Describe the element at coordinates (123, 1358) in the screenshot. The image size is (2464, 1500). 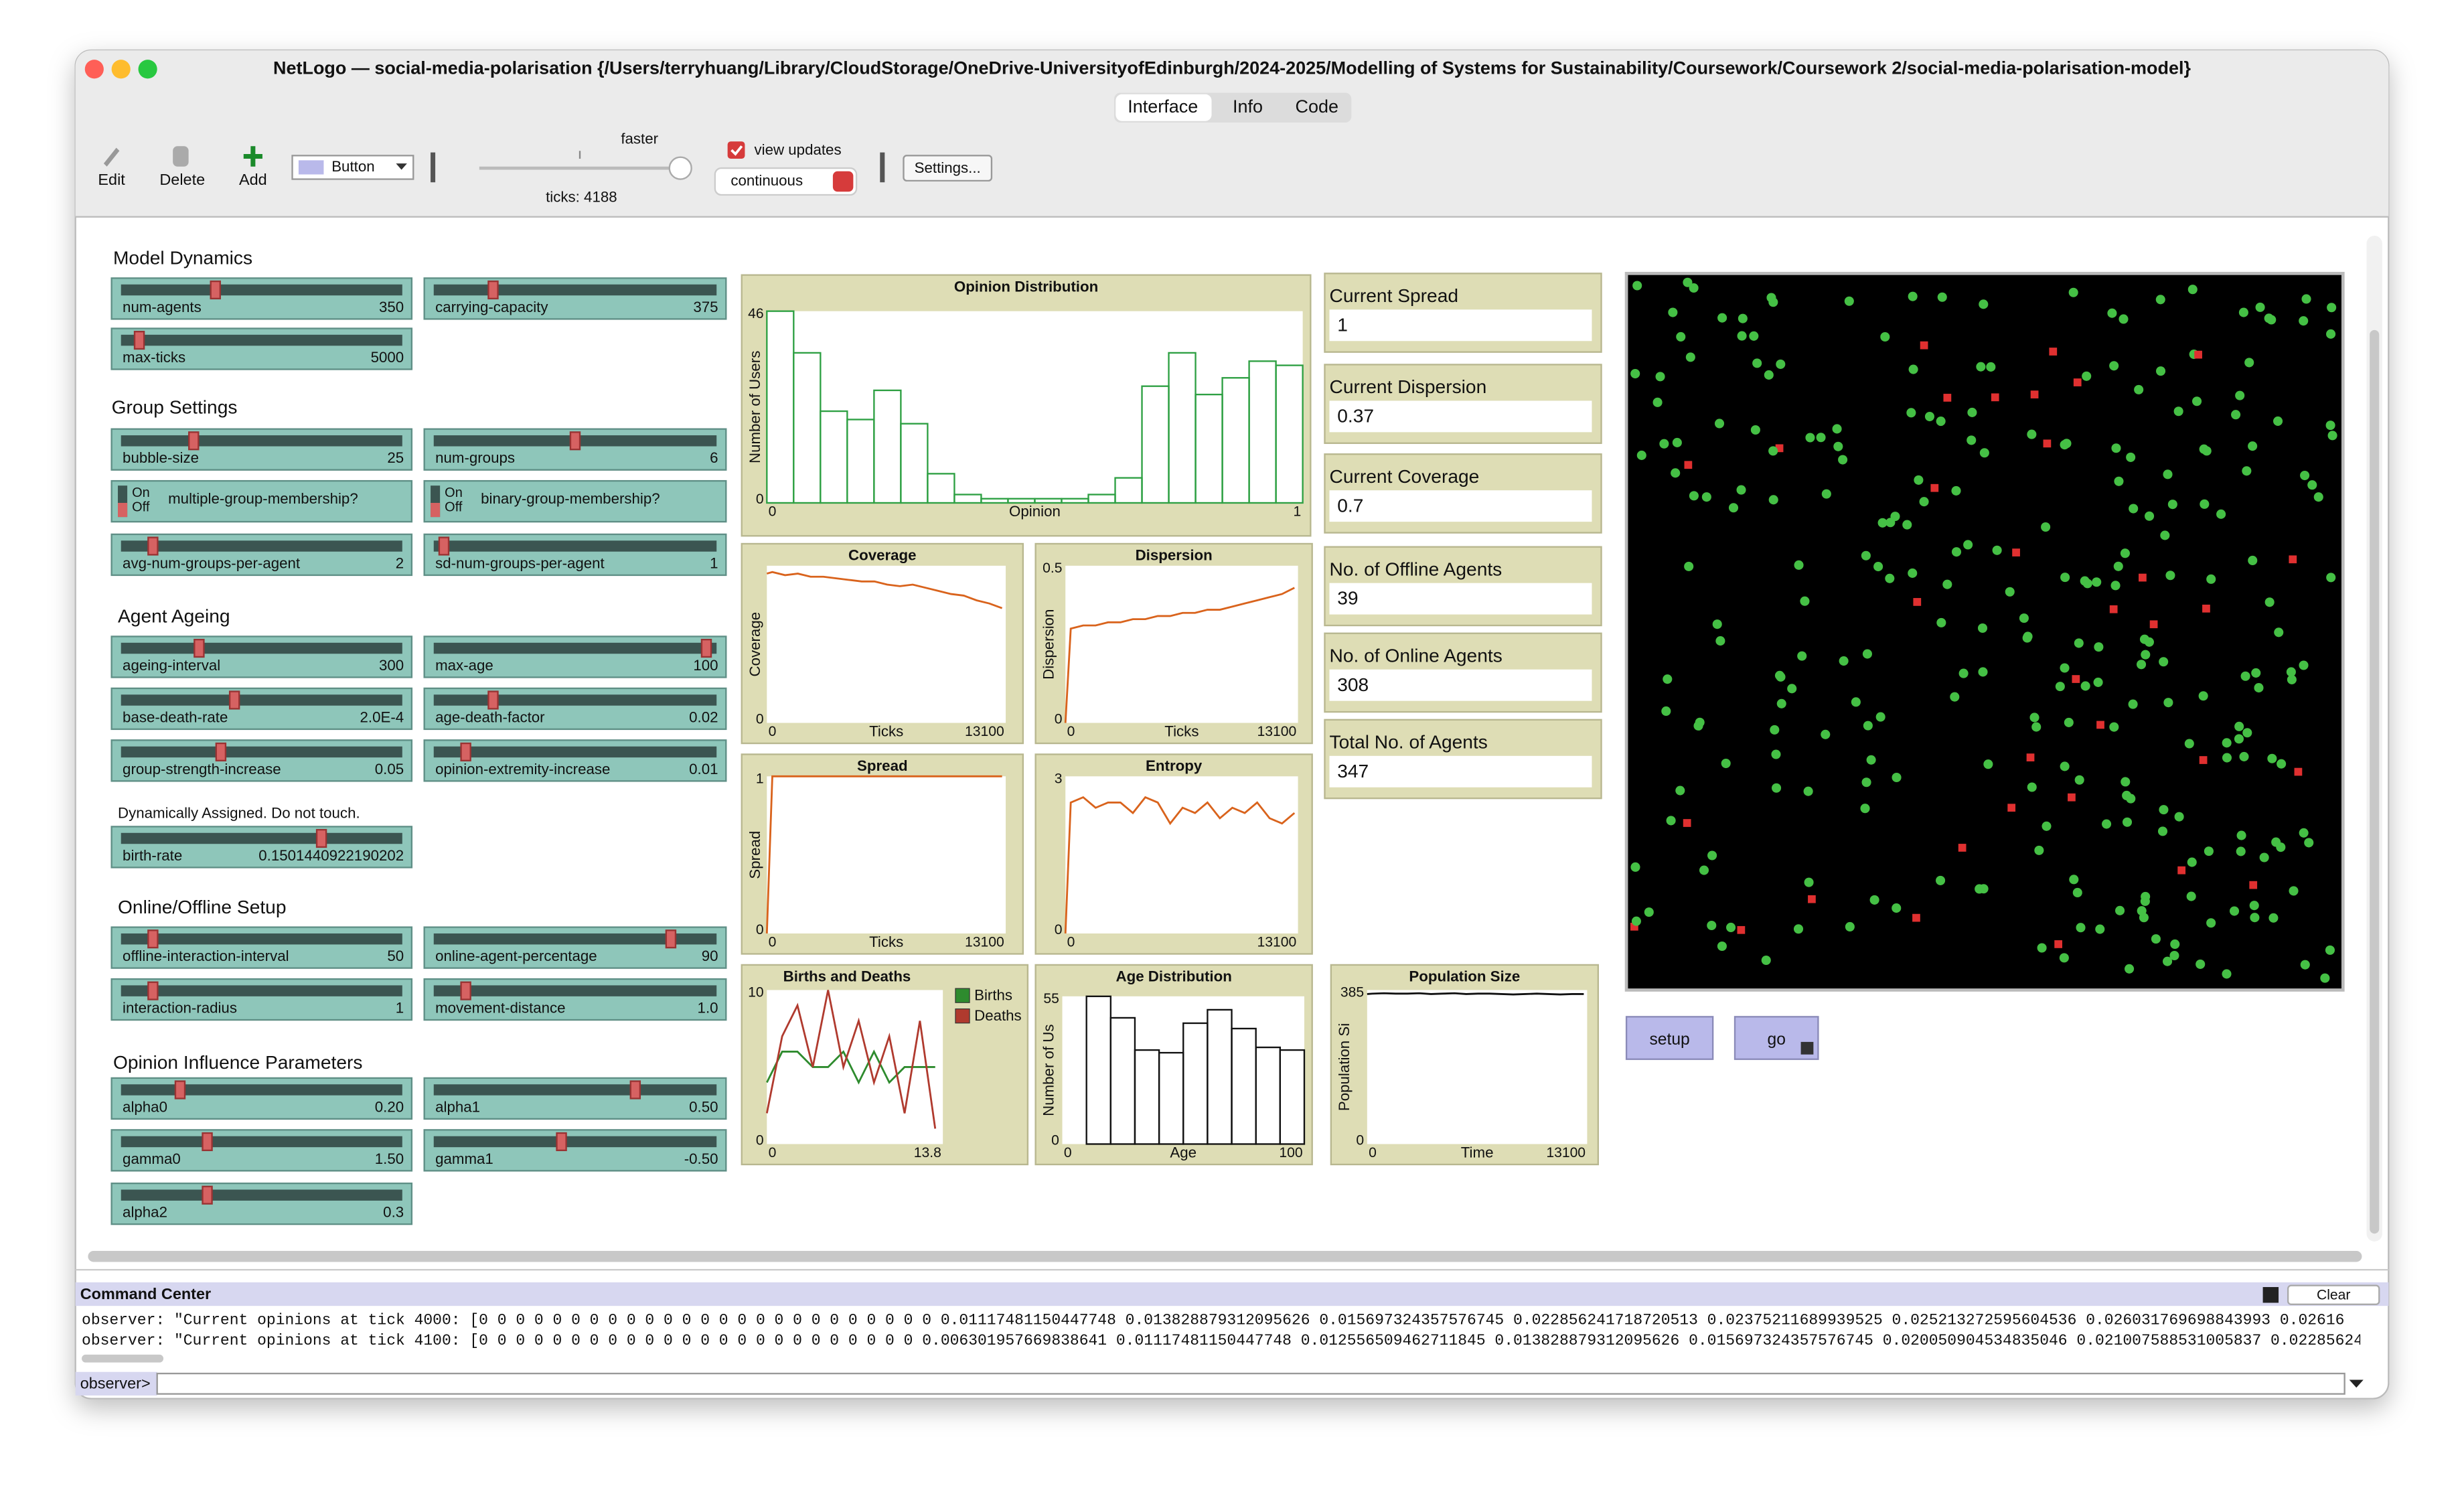
I see `output-scrollbar` at that location.